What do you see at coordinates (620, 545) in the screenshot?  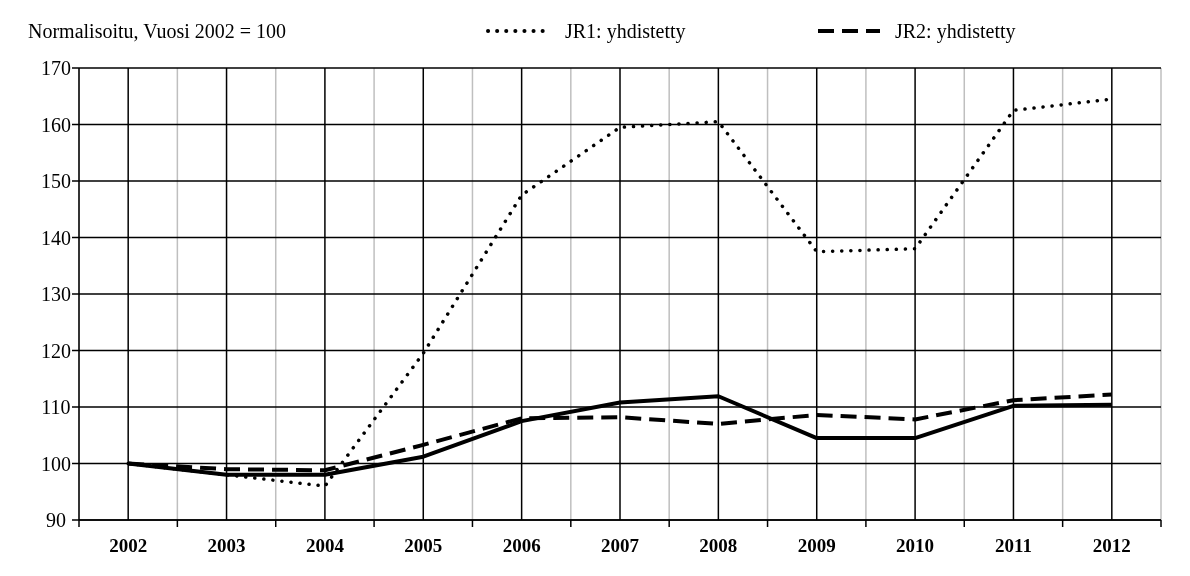 I see `x-tick-label: 2007` at bounding box center [620, 545].